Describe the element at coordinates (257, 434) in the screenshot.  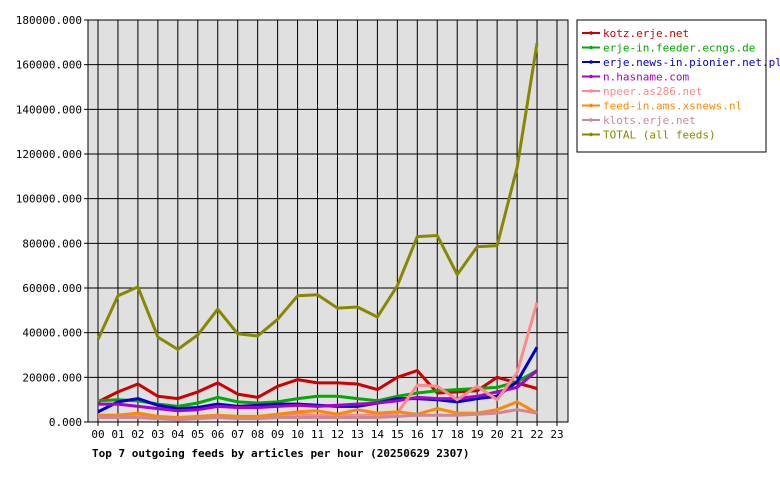
I see `x-tick-label: 08` at that location.